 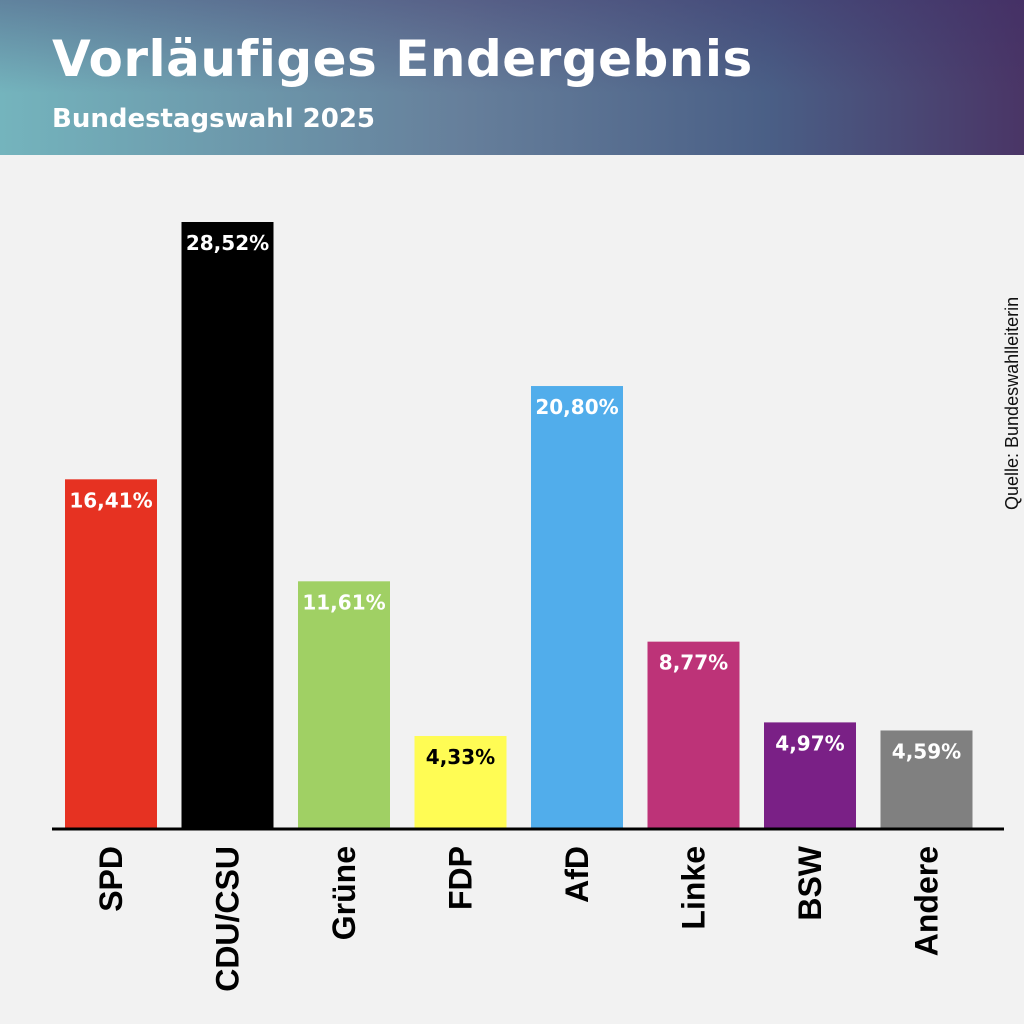 I want to click on value-label-linke: 8,77%, so click(x=693, y=663).